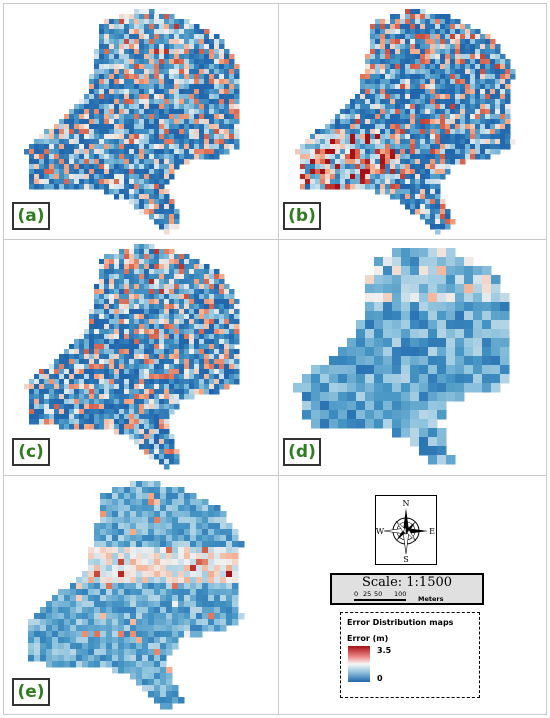 This screenshot has width=550, height=718. I want to click on panel-label-c: (c), so click(31, 452).